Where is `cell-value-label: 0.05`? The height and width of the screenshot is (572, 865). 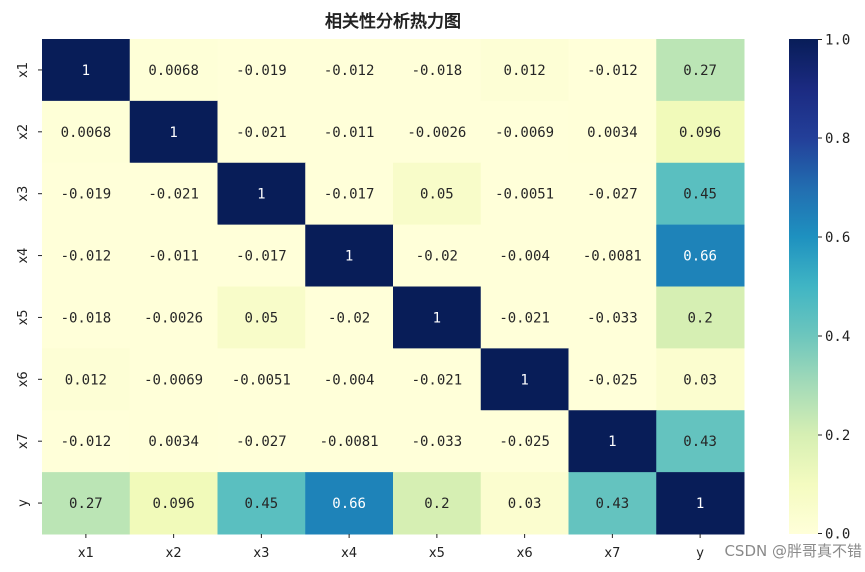
cell-value-label: 0.05 is located at coordinates (437, 195).